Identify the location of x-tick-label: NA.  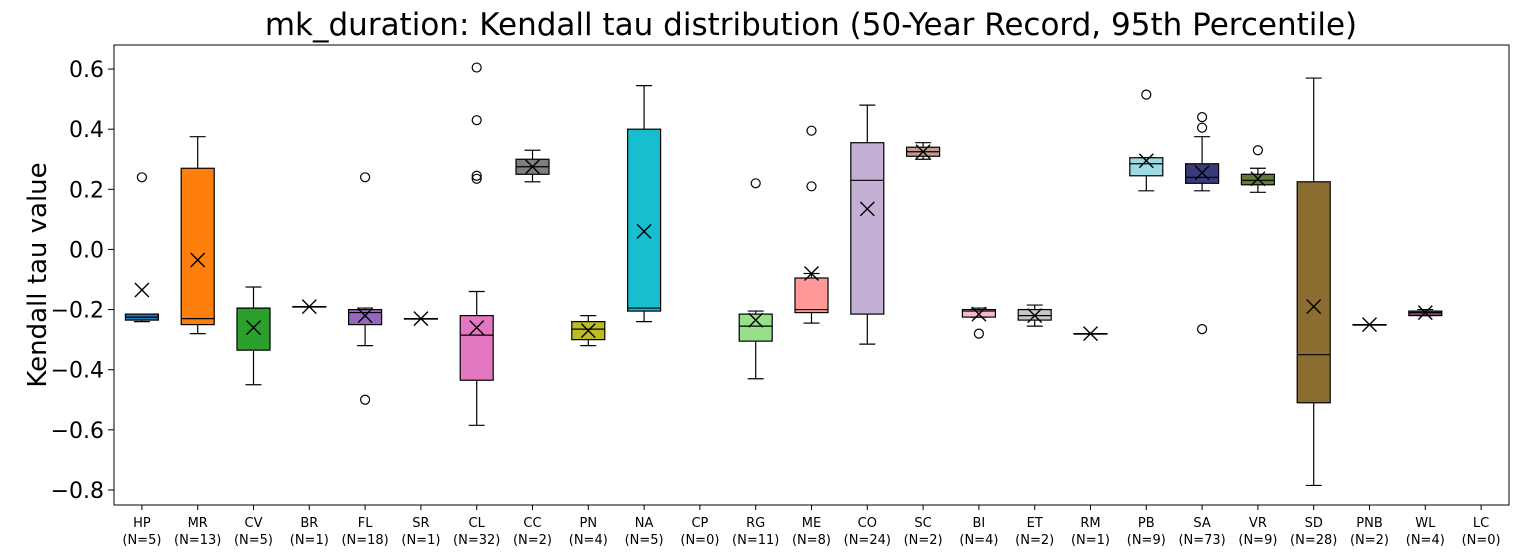
(644, 523).